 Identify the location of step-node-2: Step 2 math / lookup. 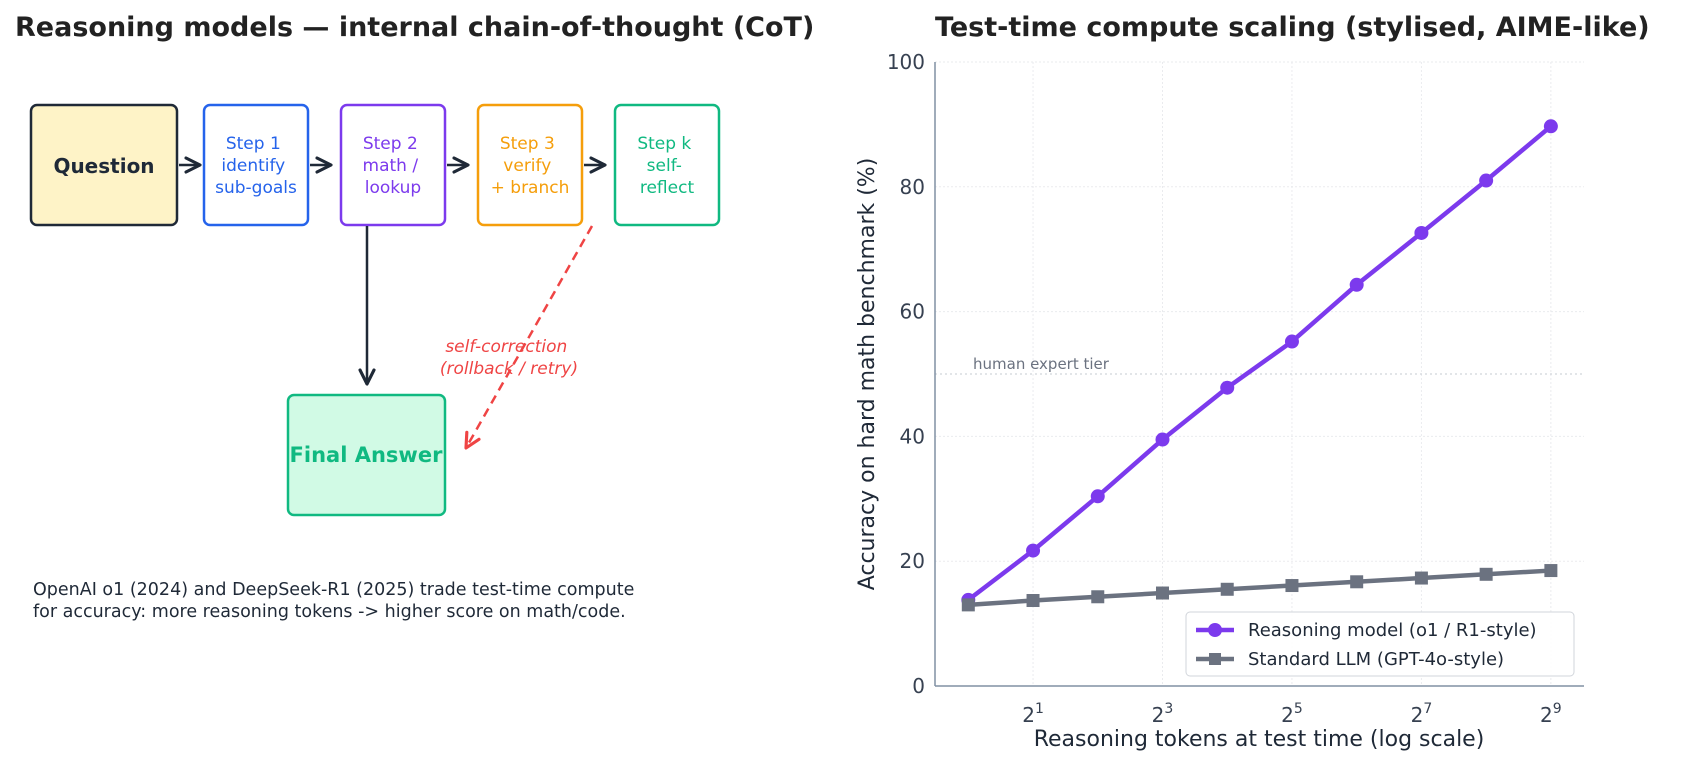
(393, 165).